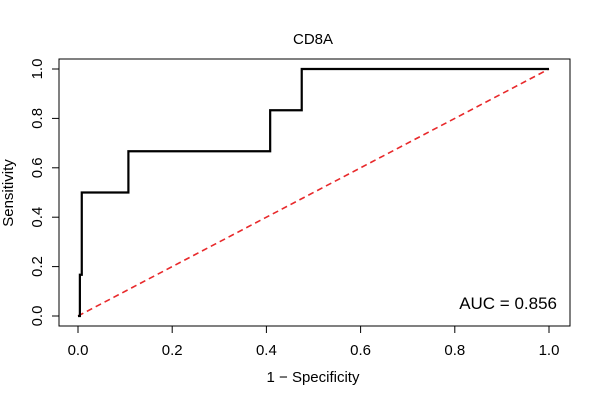  Describe the element at coordinates (313, 377) in the screenshot. I see `x-axis-label: 1 − Specificity` at that location.